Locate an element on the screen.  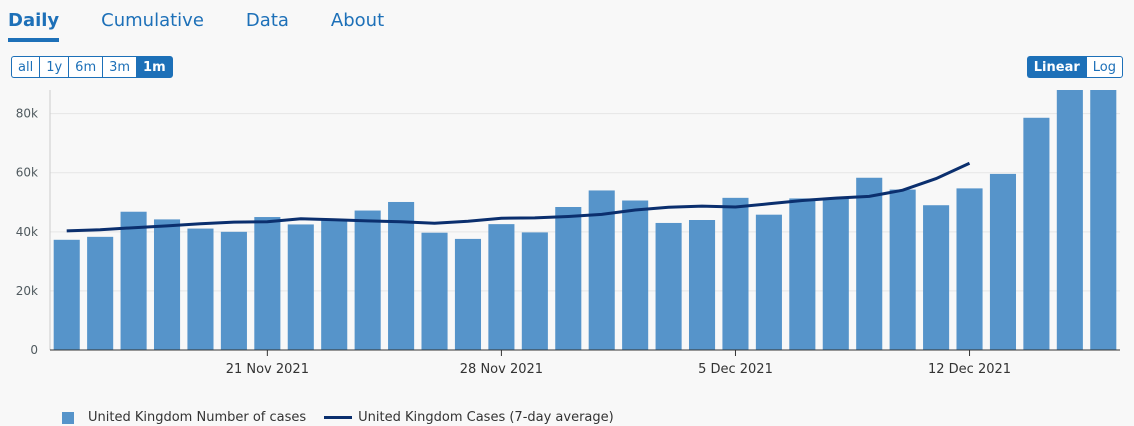
scale-selector: Linear Log is located at coordinates (1074, 67).